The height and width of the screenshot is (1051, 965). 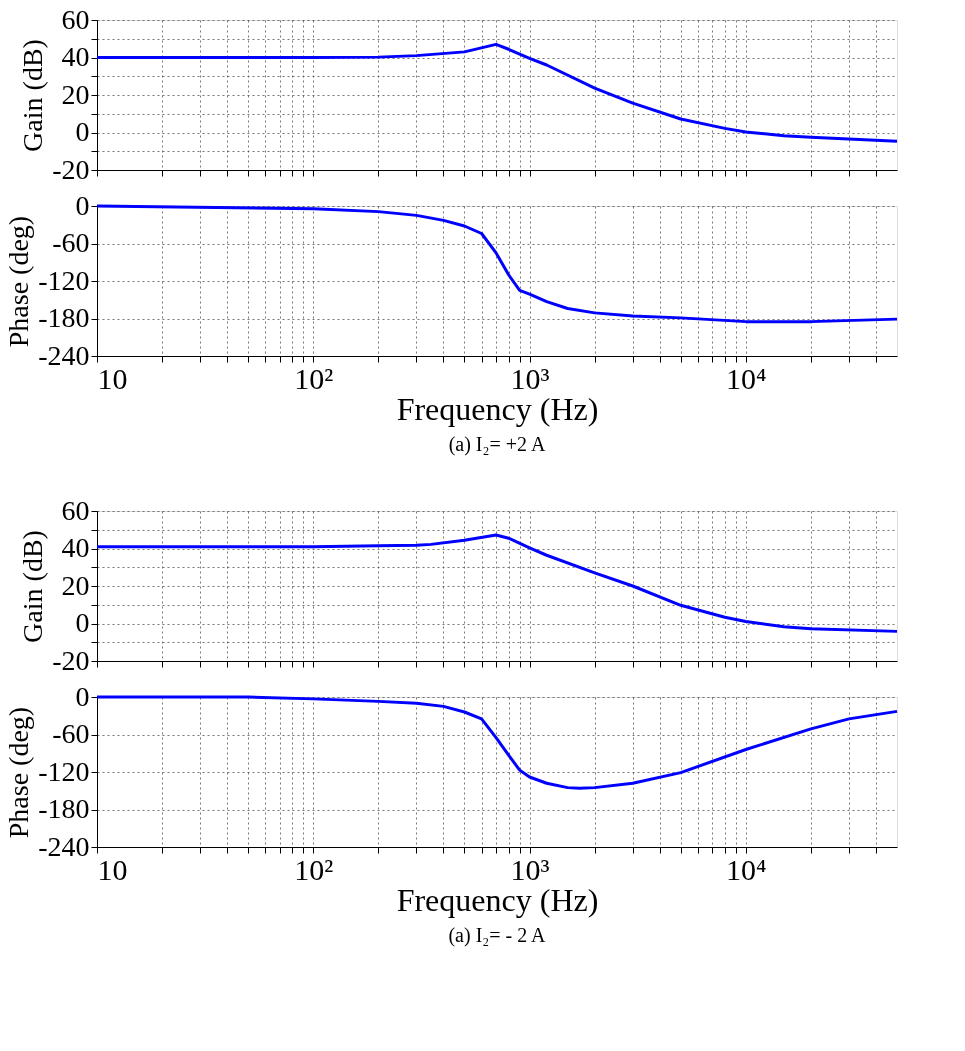 I want to click on text: (a) I₂= - 2 A, so click(x=497, y=935).